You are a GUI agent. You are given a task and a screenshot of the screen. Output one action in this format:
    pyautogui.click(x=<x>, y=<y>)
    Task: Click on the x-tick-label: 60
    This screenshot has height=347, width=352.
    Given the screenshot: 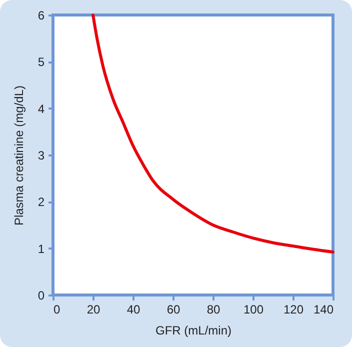 What is the action you would take?
    pyautogui.click(x=173, y=309)
    